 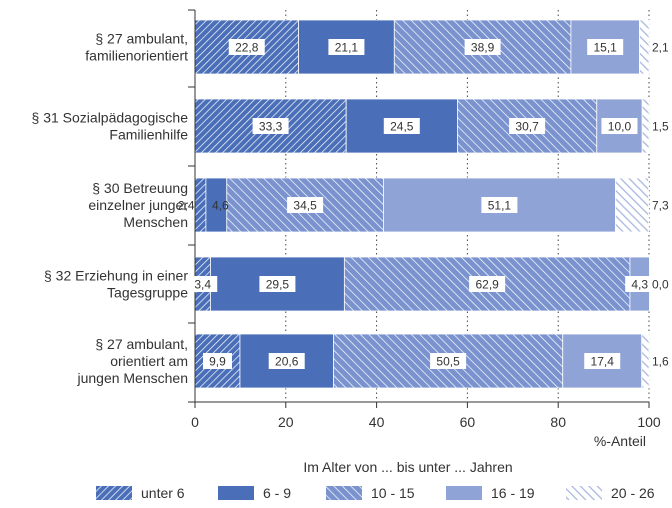 I want to click on data-label: 51,1, so click(x=500, y=206).